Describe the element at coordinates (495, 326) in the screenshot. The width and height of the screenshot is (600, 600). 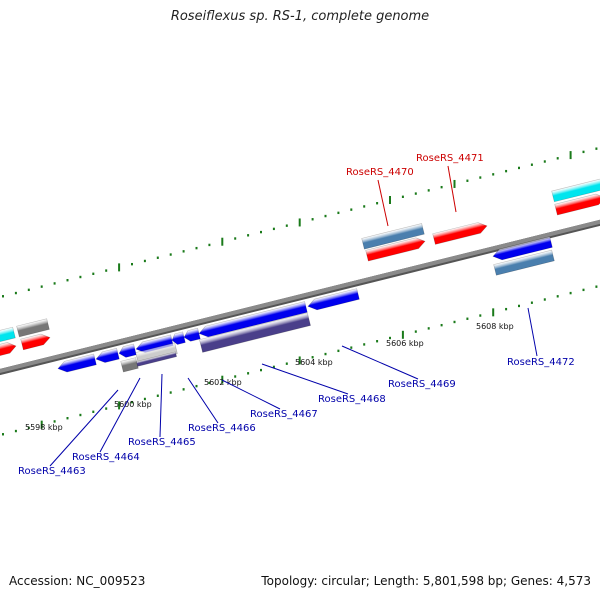
I see `scale-label: 5608 kbp` at that location.